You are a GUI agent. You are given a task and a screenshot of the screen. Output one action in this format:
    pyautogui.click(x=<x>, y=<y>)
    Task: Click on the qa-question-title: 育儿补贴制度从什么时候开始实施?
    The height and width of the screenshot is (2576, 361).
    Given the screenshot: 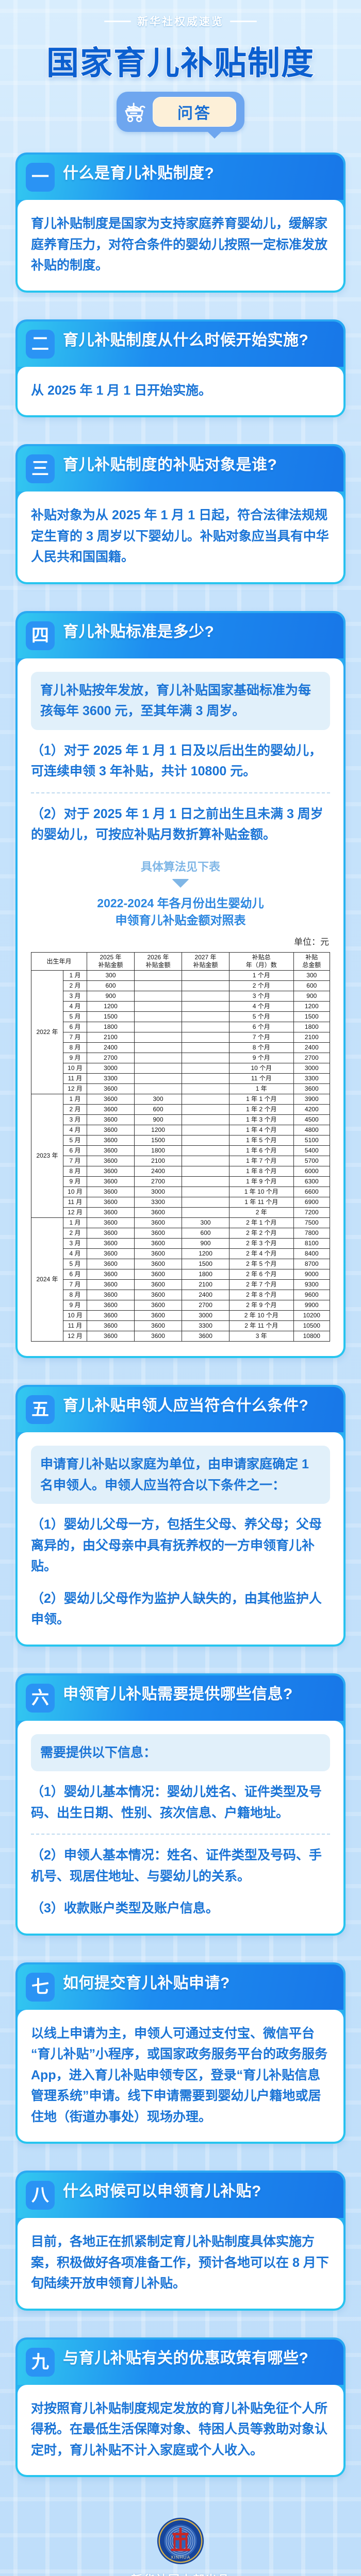 What is the action you would take?
    pyautogui.click(x=186, y=340)
    